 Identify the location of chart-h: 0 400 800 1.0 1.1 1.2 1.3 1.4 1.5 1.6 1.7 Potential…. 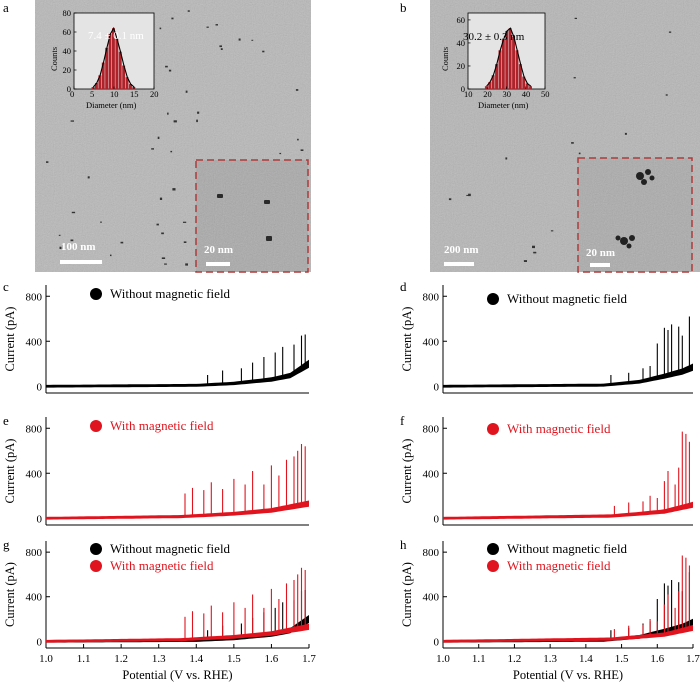
(550, 611).